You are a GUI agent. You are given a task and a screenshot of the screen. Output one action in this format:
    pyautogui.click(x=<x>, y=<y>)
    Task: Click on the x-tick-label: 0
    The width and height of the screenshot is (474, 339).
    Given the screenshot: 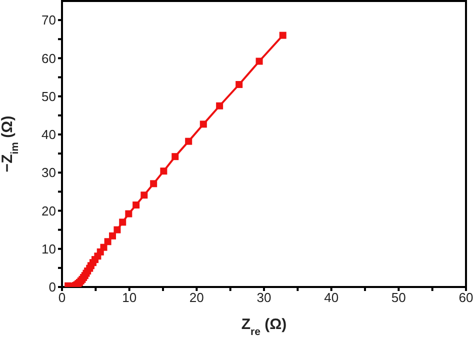 What is the action you would take?
    pyautogui.click(x=62, y=298)
    